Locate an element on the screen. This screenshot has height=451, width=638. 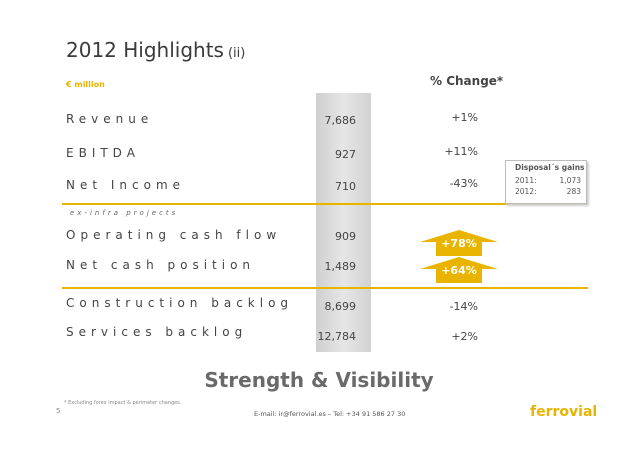
unit-label: € million is located at coordinates (85, 84).